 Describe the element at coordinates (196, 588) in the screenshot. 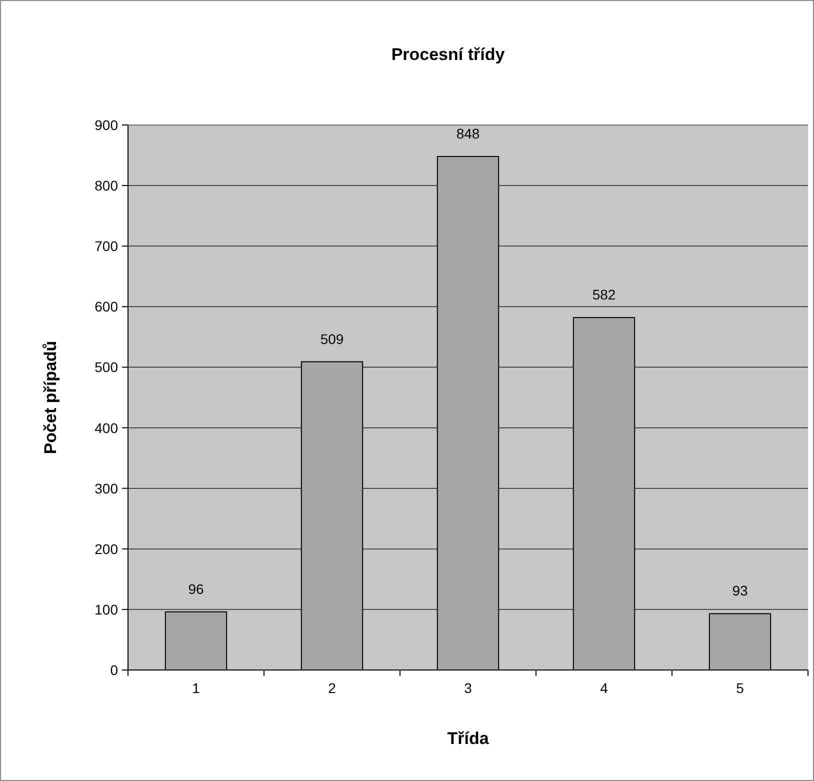

I see `data-label: 96` at that location.